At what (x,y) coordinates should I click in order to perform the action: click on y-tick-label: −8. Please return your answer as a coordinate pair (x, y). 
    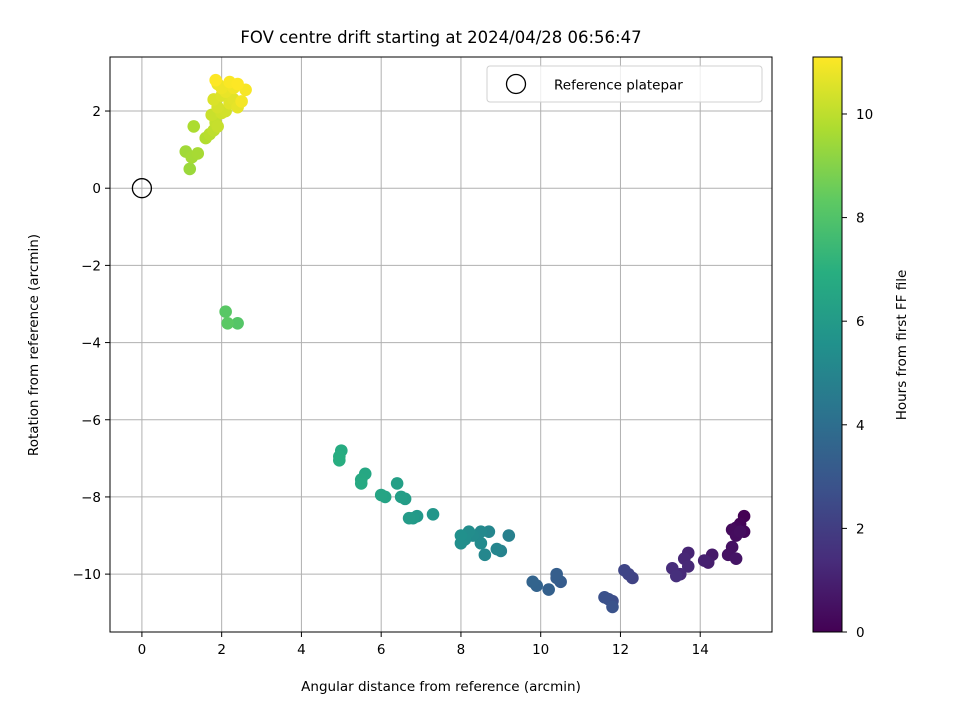
    Looking at the image, I should click on (91, 498).